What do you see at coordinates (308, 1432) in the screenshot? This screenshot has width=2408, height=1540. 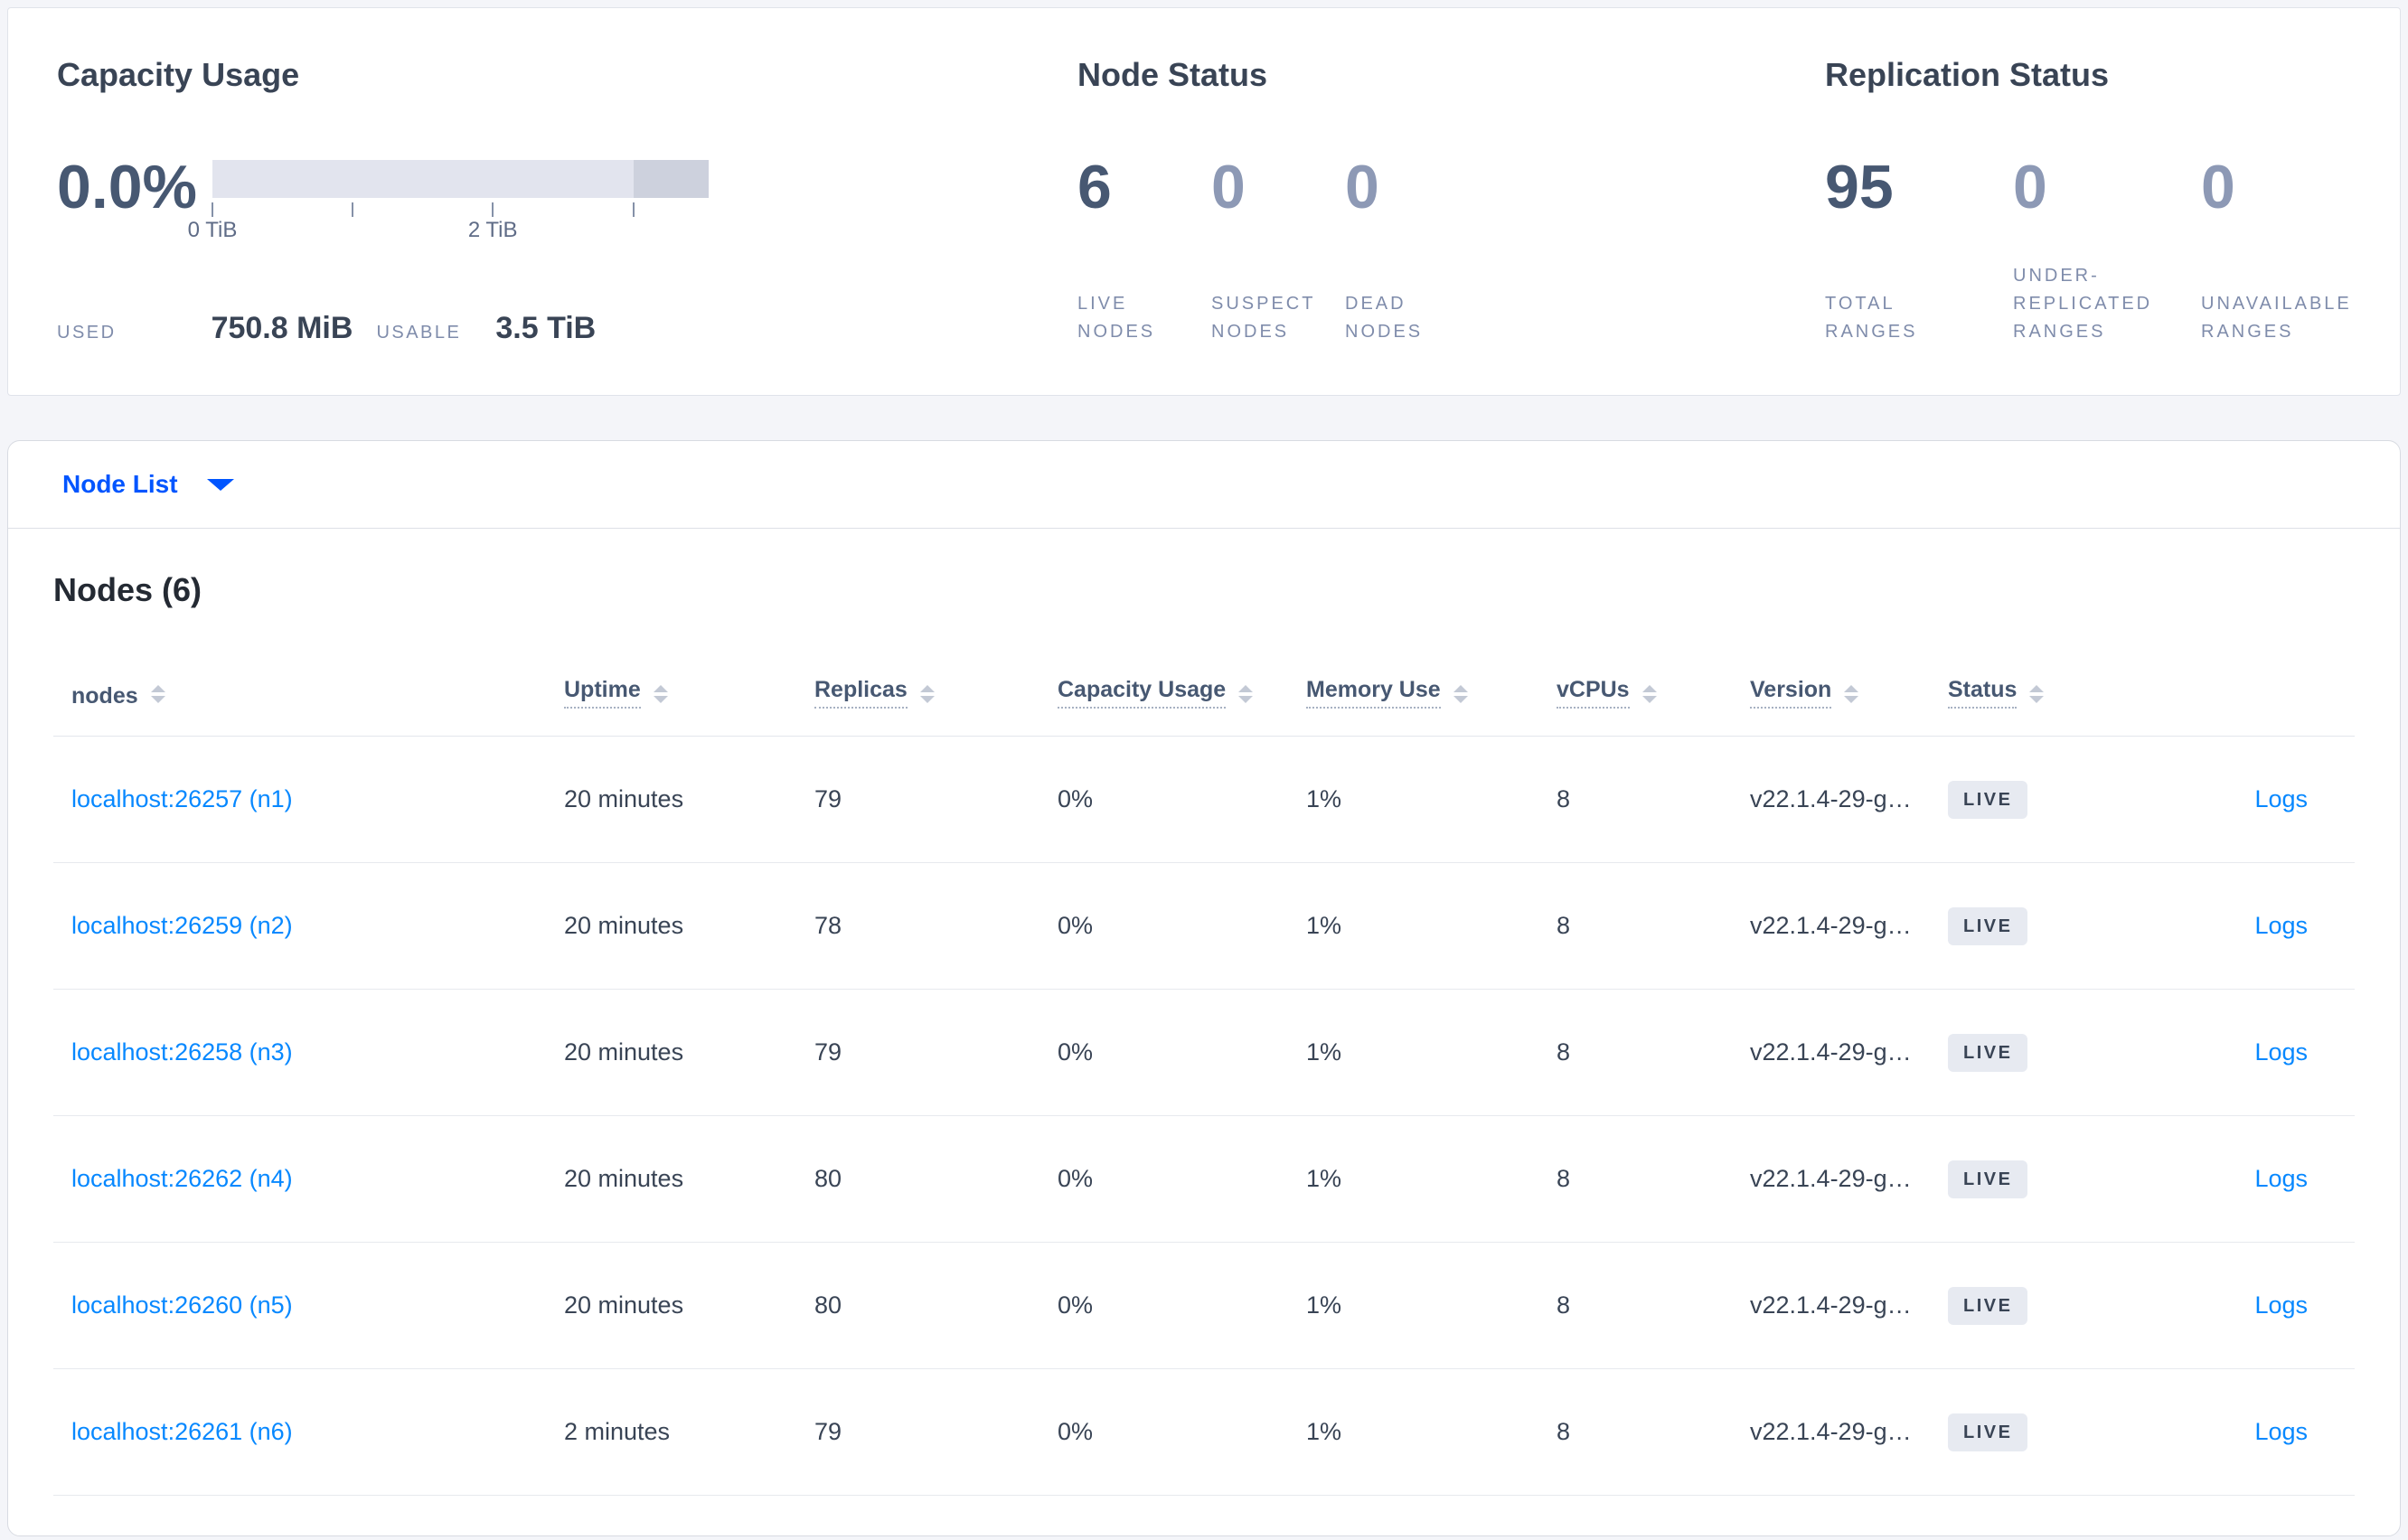 I see `node-cell: localhost:26261 (n6)` at bounding box center [308, 1432].